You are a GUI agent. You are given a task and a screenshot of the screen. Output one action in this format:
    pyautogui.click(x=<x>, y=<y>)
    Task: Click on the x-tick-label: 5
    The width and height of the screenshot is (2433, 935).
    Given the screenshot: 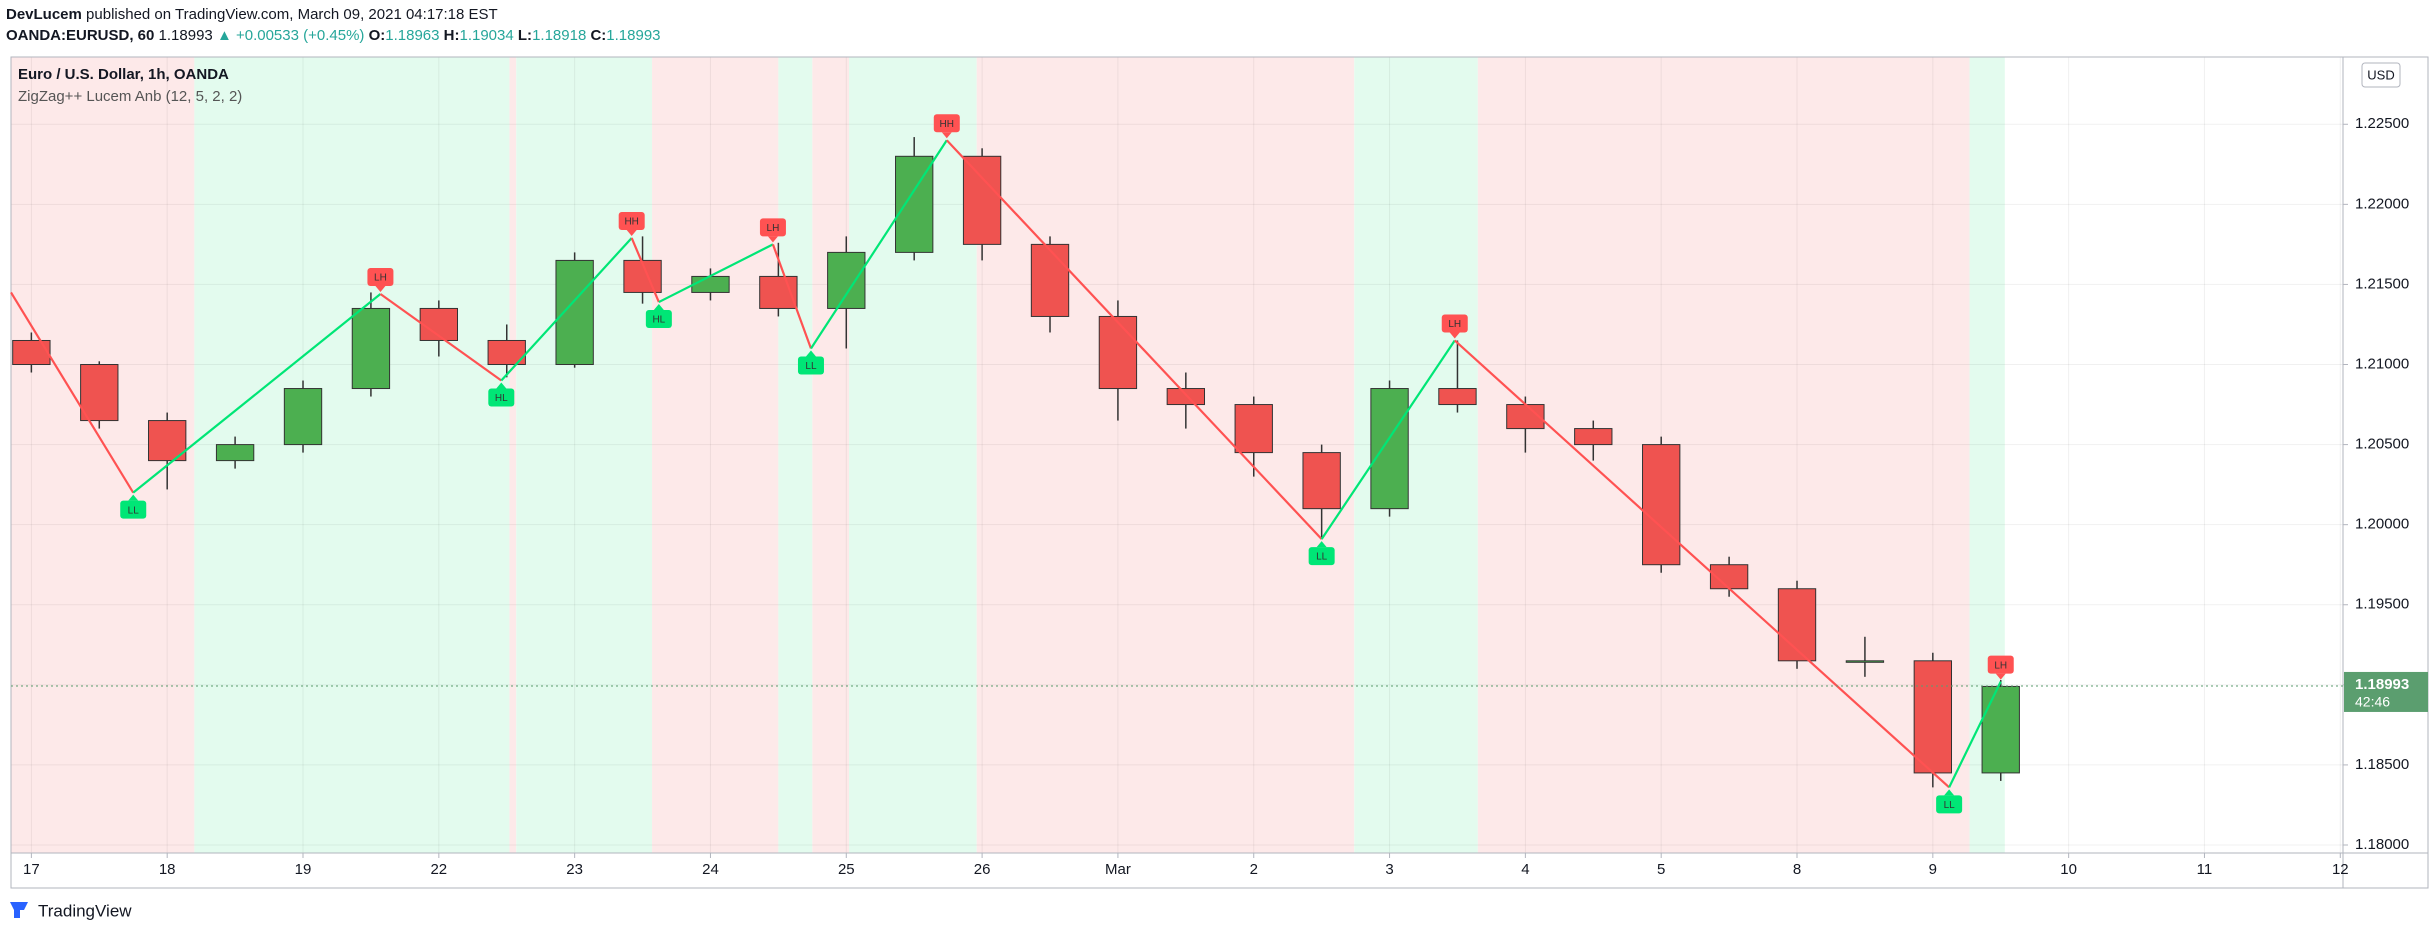 What is the action you would take?
    pyautogui.click(x=1661, y=869)
    